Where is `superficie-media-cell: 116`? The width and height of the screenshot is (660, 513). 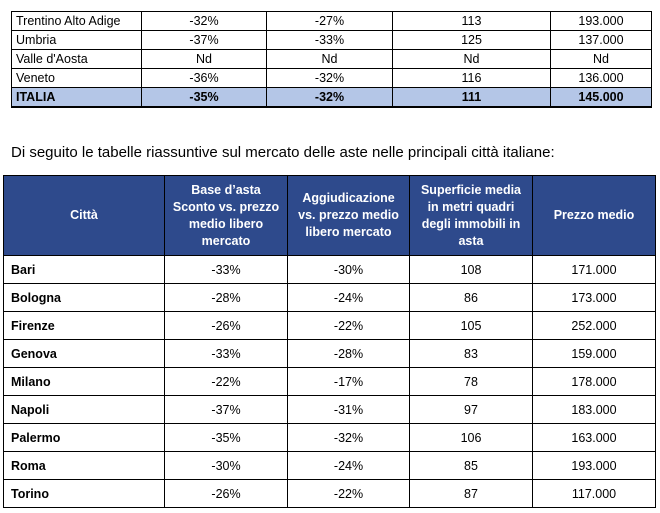
superficie-media-cell: 116 is located at coordinates (471, 78).